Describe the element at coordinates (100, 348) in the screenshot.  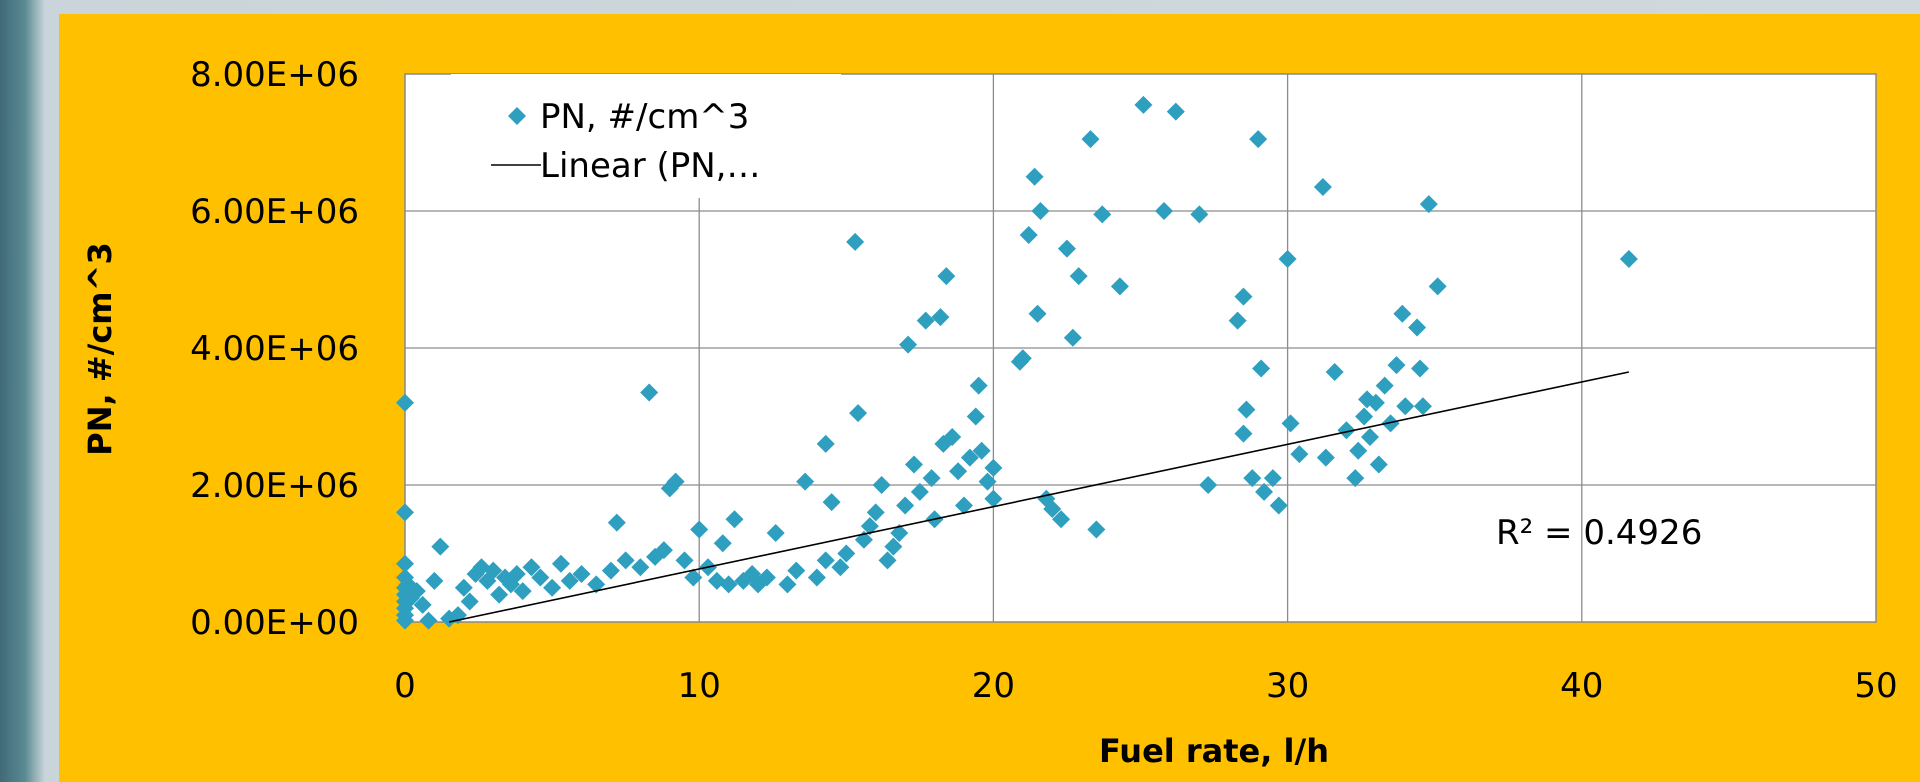
I see `y-axis-title: PN, #/cm^3` at that location.